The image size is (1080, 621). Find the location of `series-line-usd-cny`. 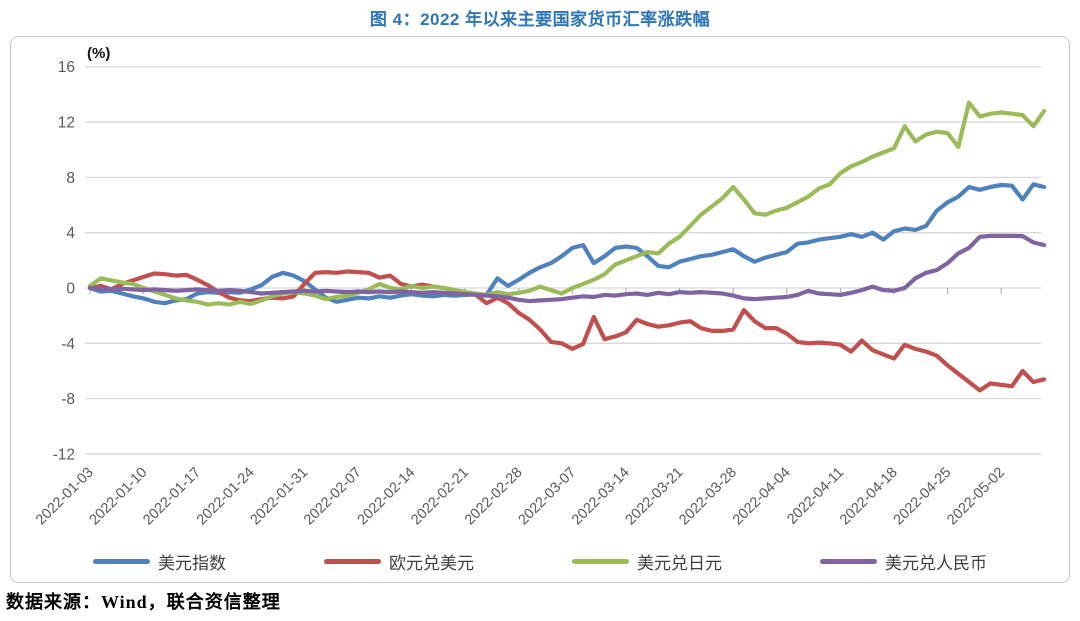

series-line-usd-cny is located at coordinates (567, 268).